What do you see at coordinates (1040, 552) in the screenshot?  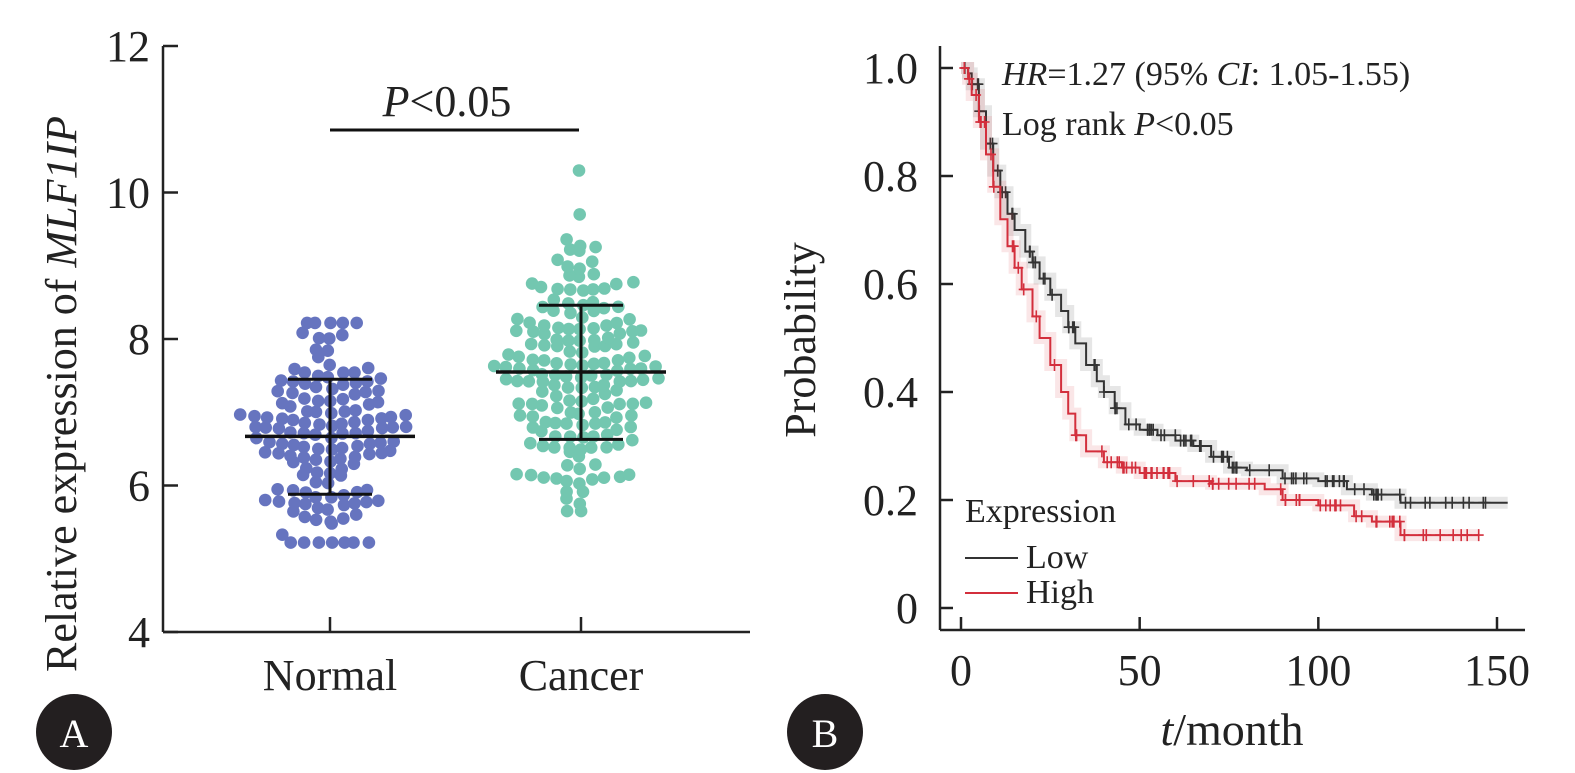 I see `b-legend: Expression Low High` at bounding box center [1040, 552].